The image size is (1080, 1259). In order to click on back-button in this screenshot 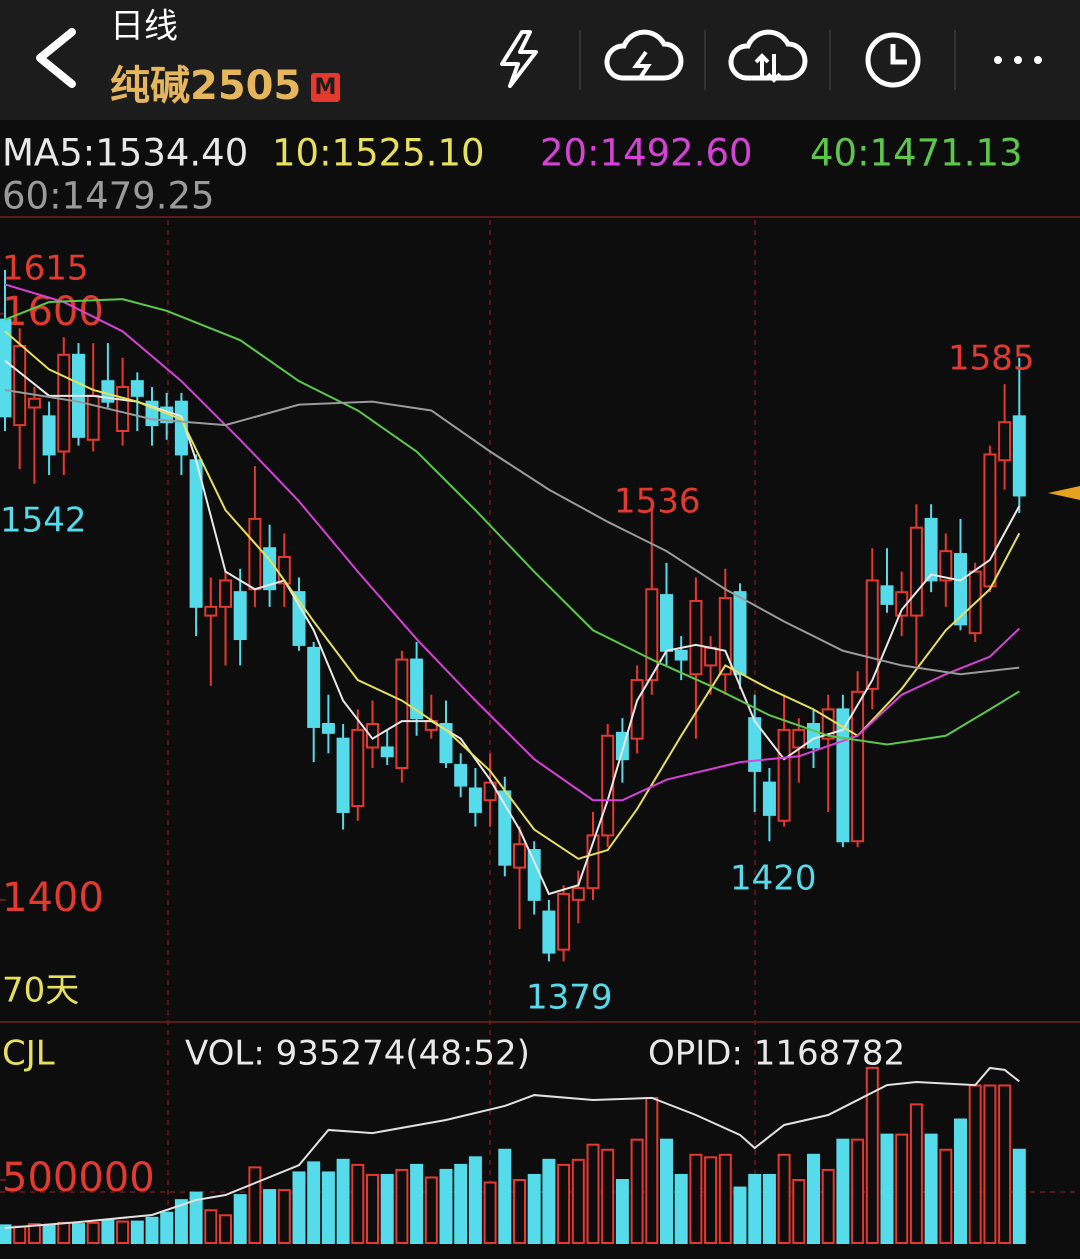, I will do `click(56, 58)`.